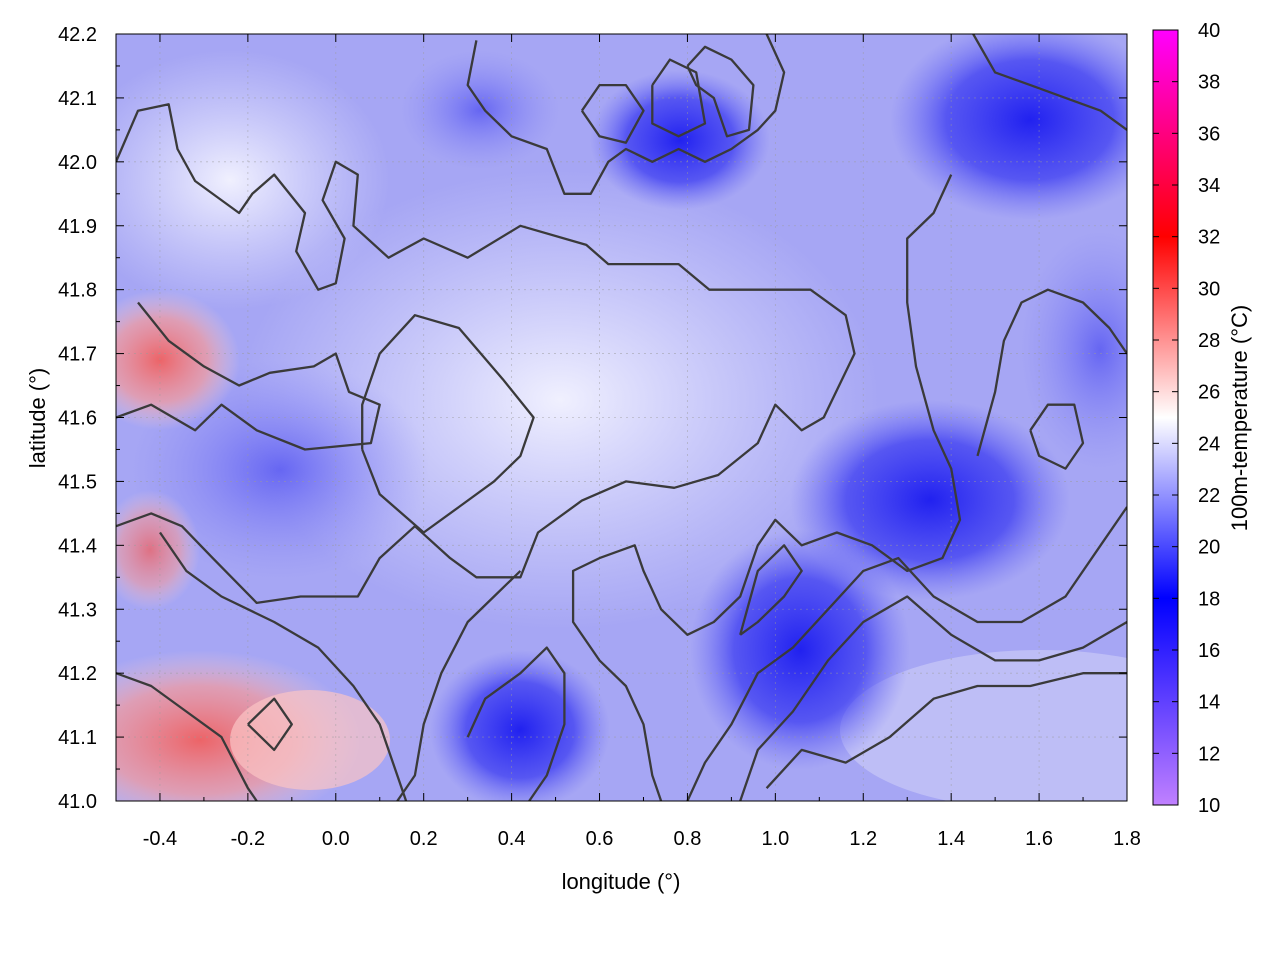 The height and width of the screenshot is (960, 1280). Describe the element at coordinates (77, 610) in the screenshot. I see `y-tick-label: 41.3` at that location.